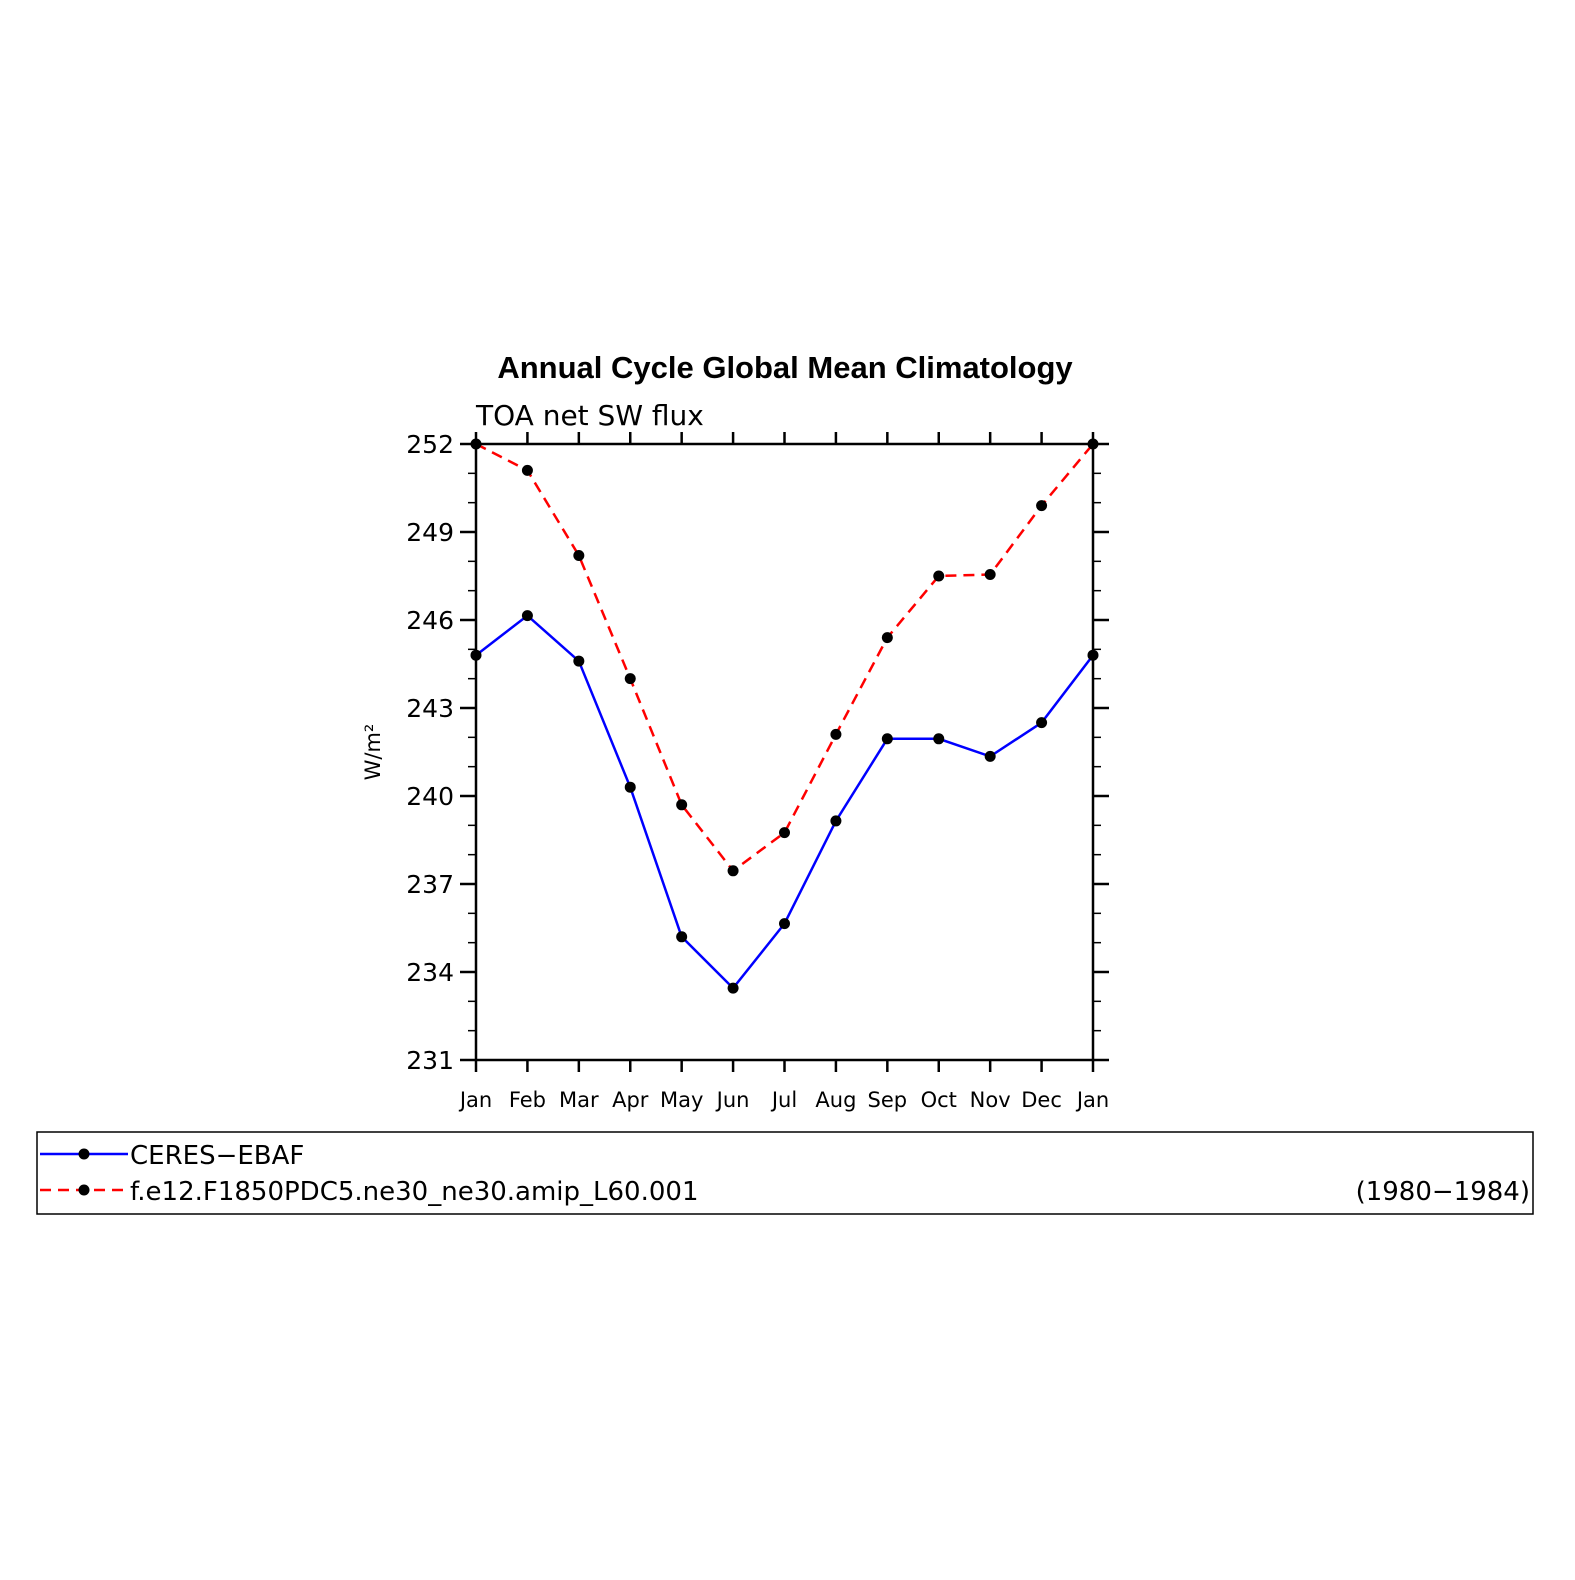 This screenshot has width=1575, height=1580. I want to click on x-tick-label: Oct, so click(939, 1100).